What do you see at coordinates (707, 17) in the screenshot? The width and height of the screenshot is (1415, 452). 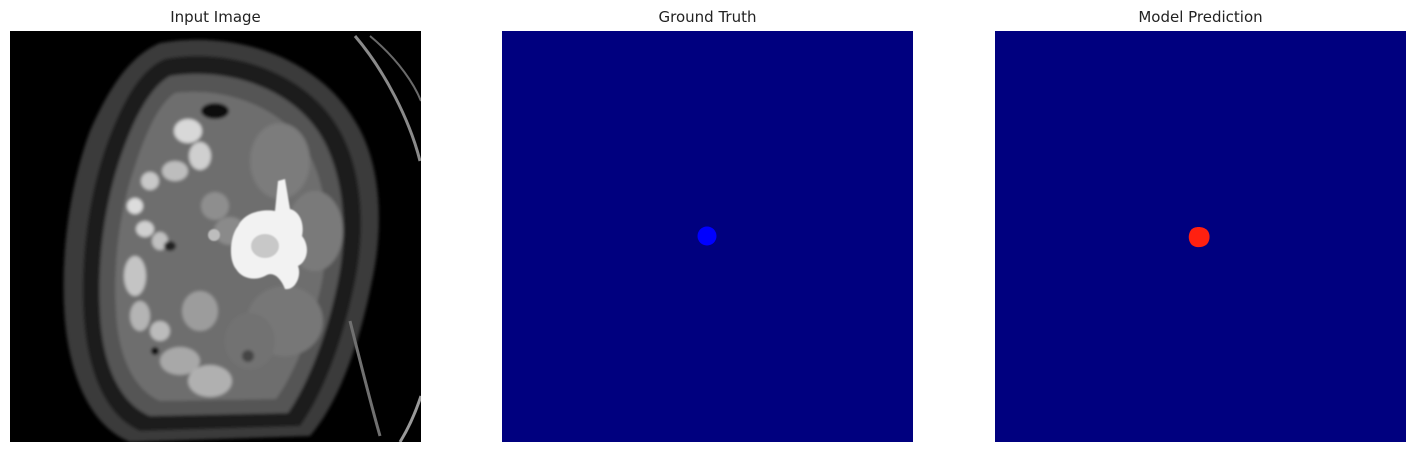 I see `ground-truth-title: Ground Truth` at bounding box center [707, 17].